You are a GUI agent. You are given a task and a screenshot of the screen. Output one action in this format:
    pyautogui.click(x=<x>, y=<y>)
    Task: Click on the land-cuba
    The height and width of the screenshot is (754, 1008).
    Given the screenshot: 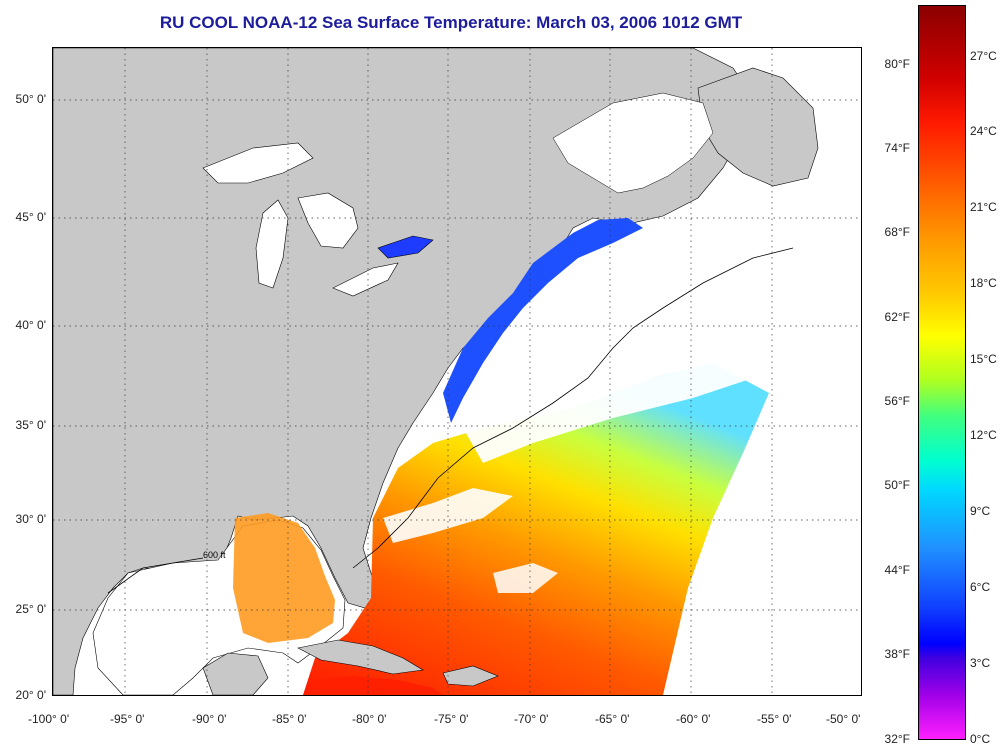 What is the action you would take?
    pyautogui.click(x=360, y=657)
    